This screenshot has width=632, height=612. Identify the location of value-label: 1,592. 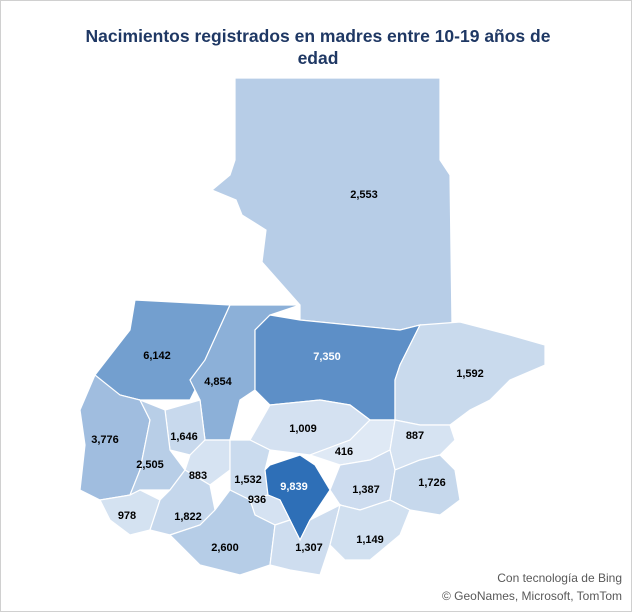
(470, 374).